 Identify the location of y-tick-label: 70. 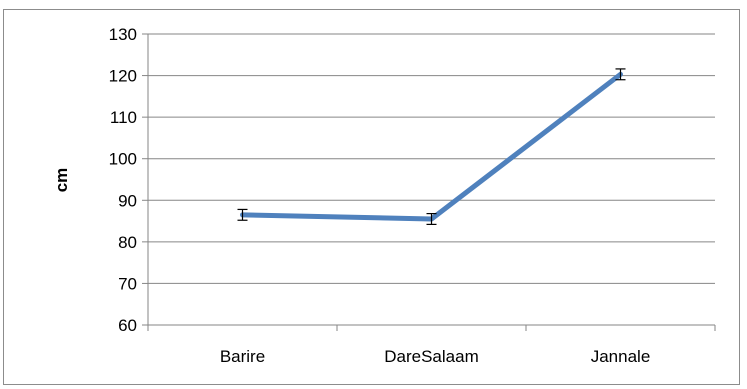
(127, 283).